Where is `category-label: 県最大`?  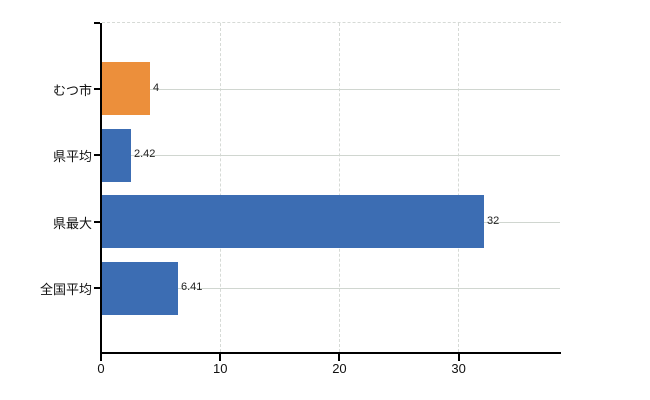
category-label: 県最大 is located at coordinates (72, 223).